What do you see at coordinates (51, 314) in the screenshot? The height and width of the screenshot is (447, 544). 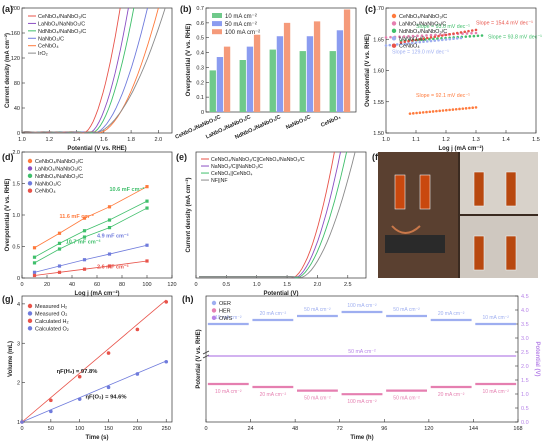 I see `legend-entry: Measured O₂` at bounding box center [51, 314].